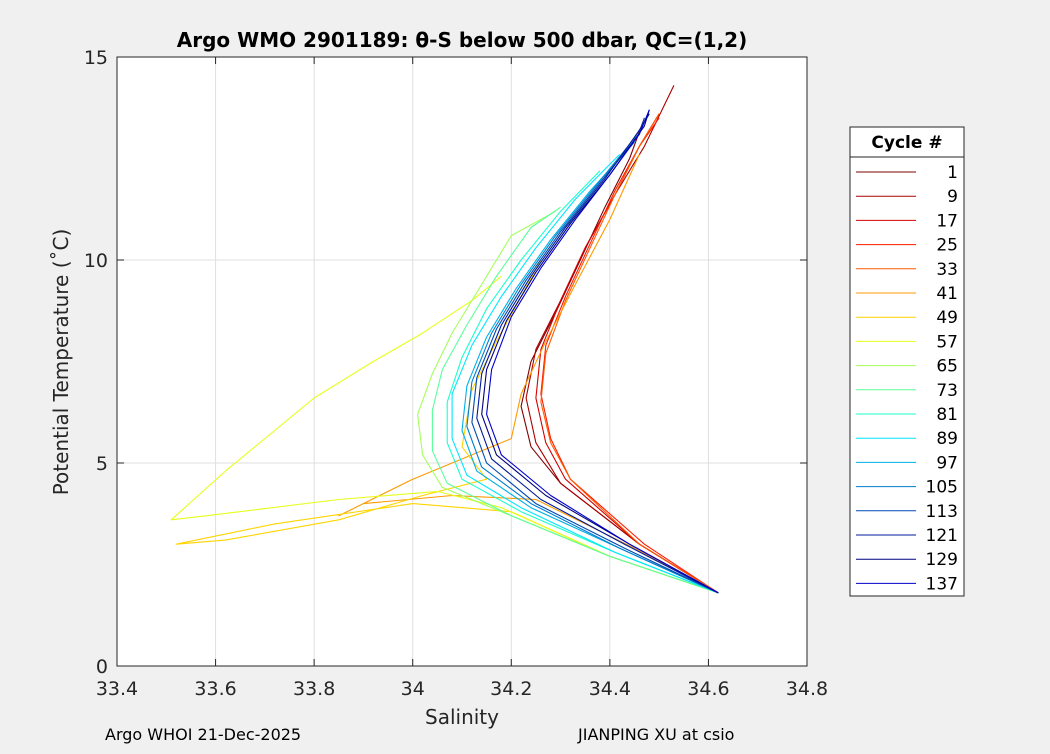  I want to click on legend-item: 97, so click(907, 463).